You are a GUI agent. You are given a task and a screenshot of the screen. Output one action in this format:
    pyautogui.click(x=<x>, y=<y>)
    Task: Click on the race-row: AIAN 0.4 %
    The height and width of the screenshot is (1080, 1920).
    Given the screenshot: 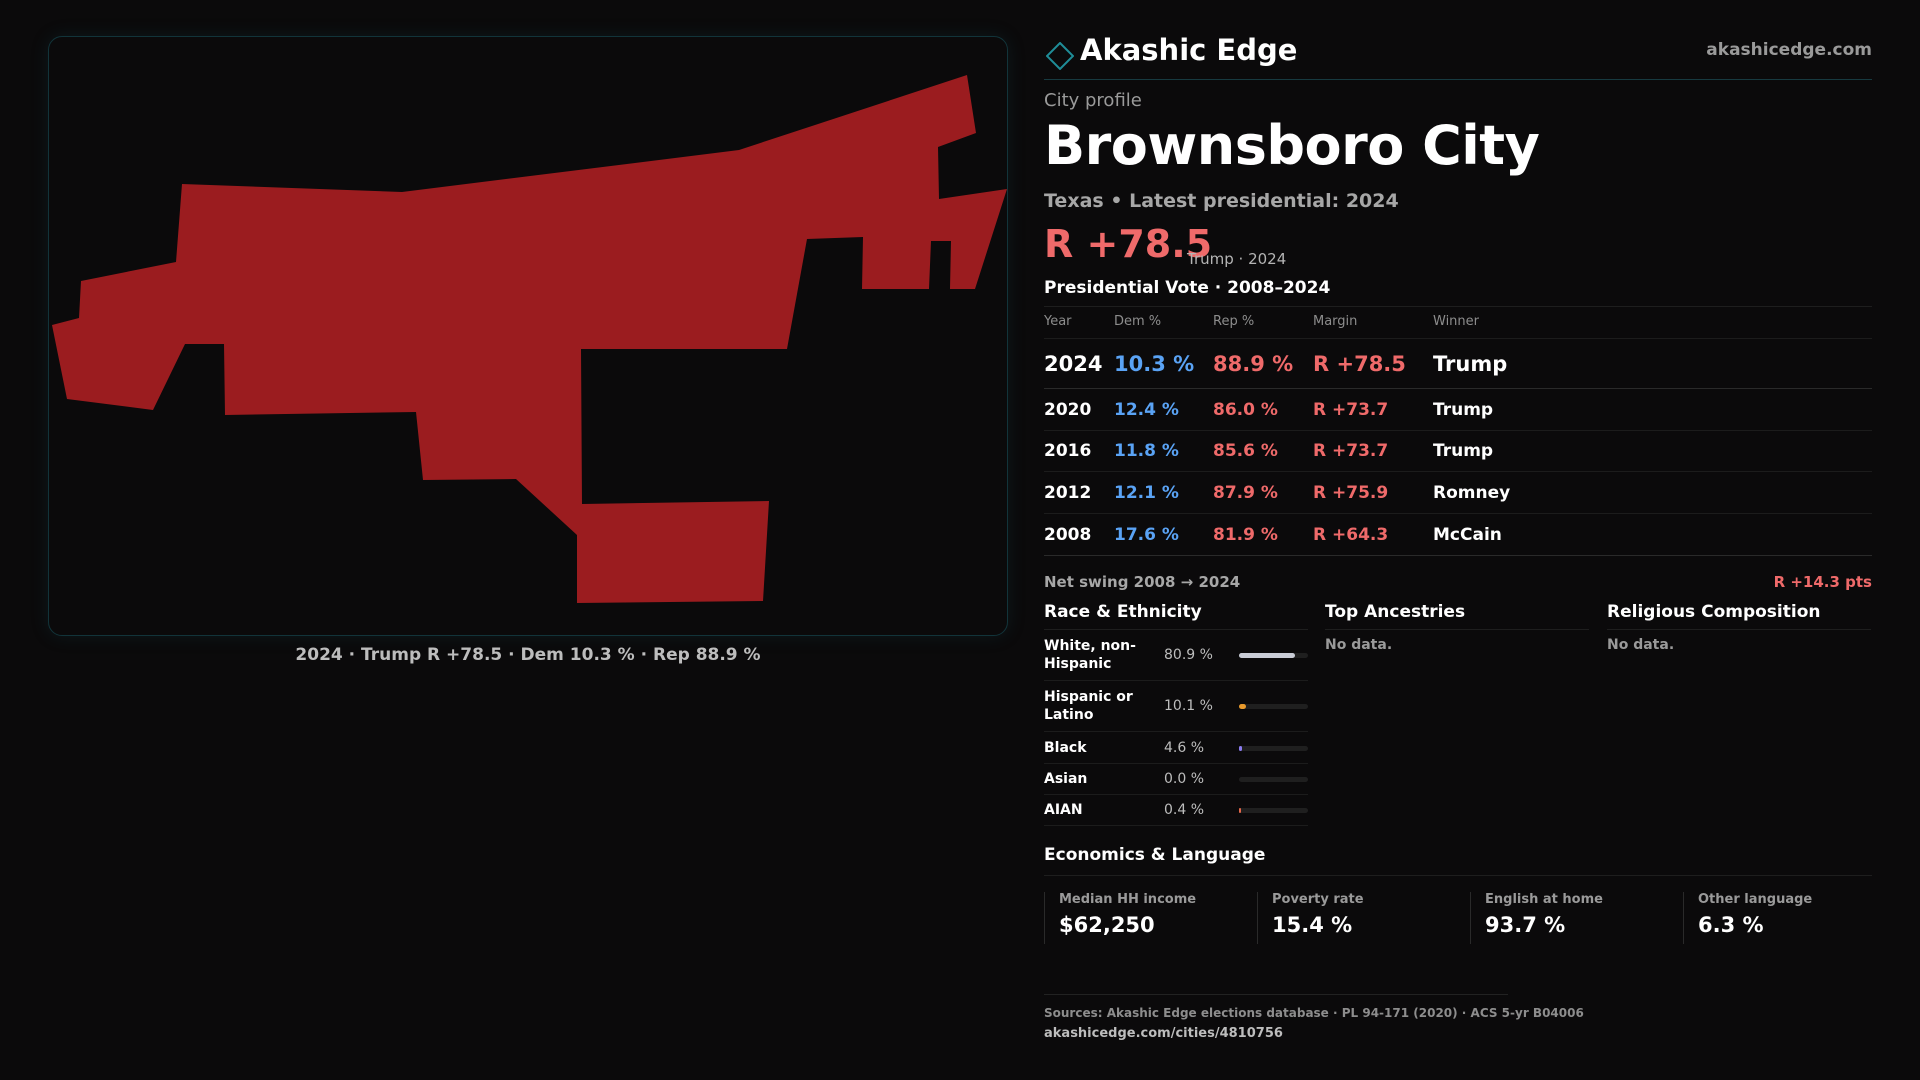 What is the action you would take?
    pyautogui.click(x=1176, y=810)
    